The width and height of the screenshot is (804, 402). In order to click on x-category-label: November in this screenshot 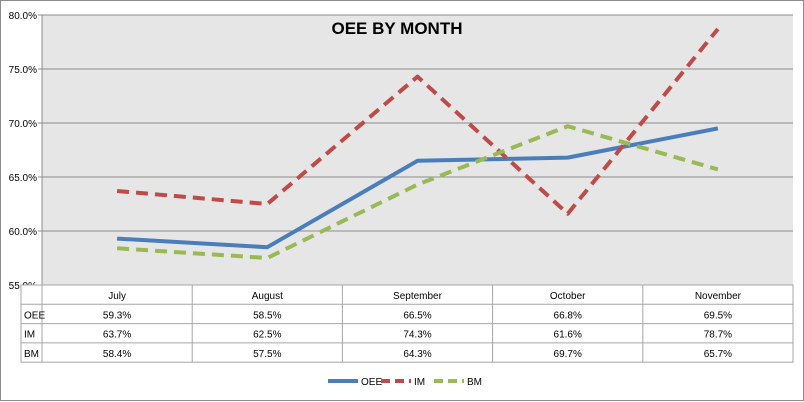, I will do `click(718, 296)`.